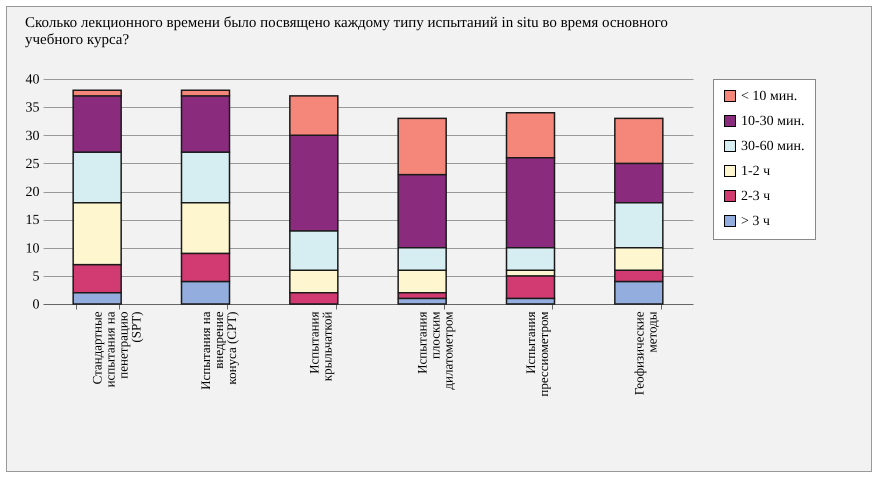 The height and width of the screenshot is (482, 880). Describe the element at coordinates (36, 276) in the screenshot. I see `y-tick-label: 5` at that location.